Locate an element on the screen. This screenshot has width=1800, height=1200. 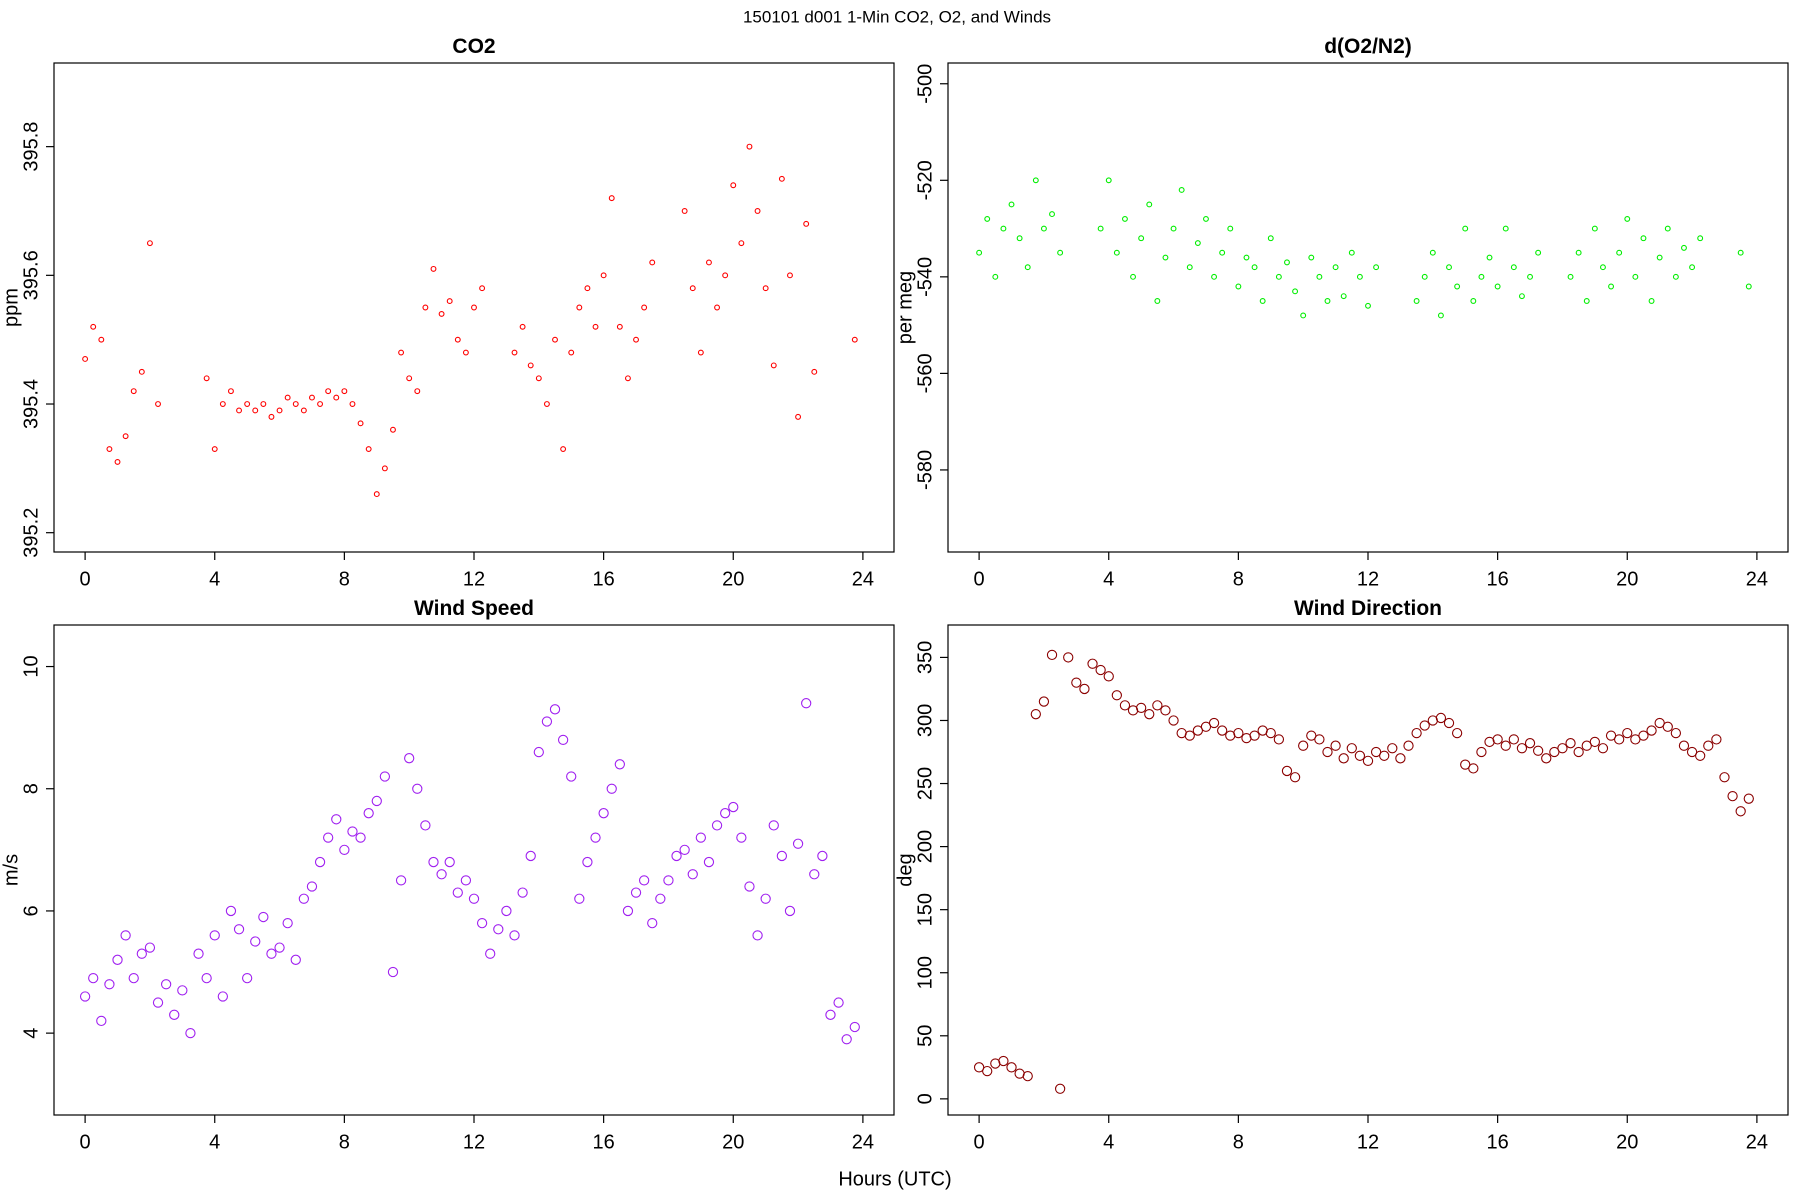
x-axis-label: Hours (UTC) is located at coordinates (894, 1179).